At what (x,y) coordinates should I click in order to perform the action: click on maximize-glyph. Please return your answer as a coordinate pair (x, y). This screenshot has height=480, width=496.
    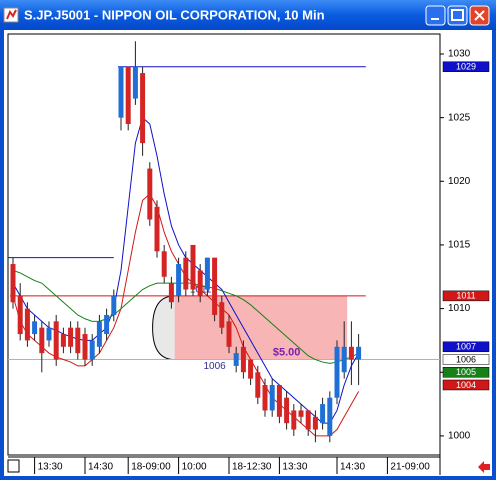
    Looking at the image, I should click on (457, 15).